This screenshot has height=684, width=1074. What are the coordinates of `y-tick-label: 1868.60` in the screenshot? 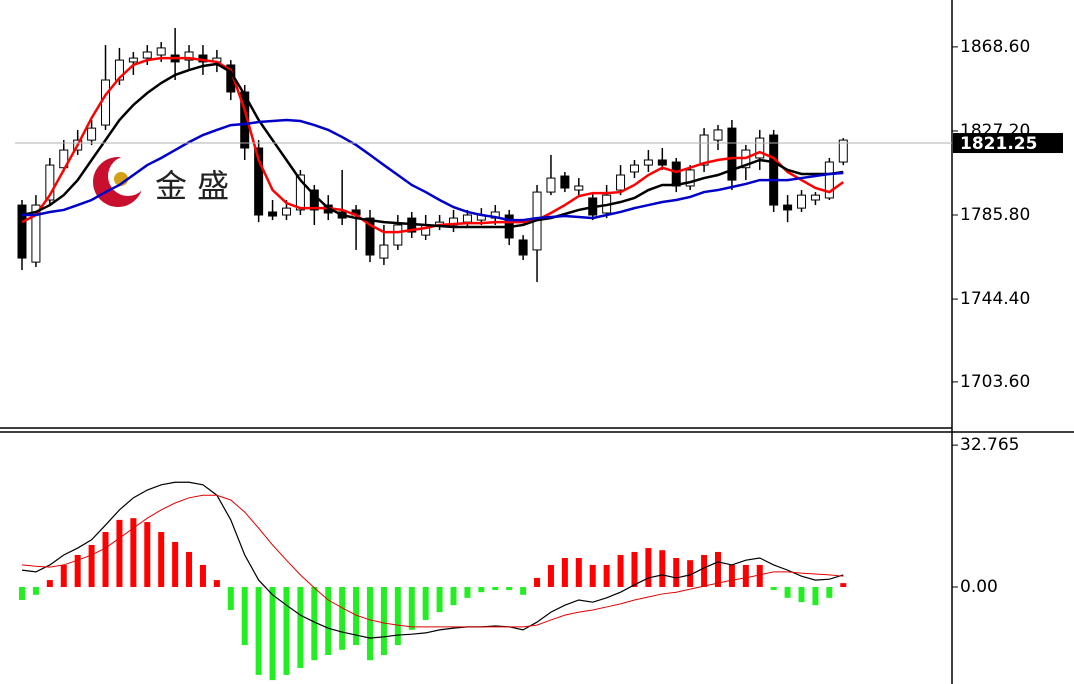 It's located at (995, 47).